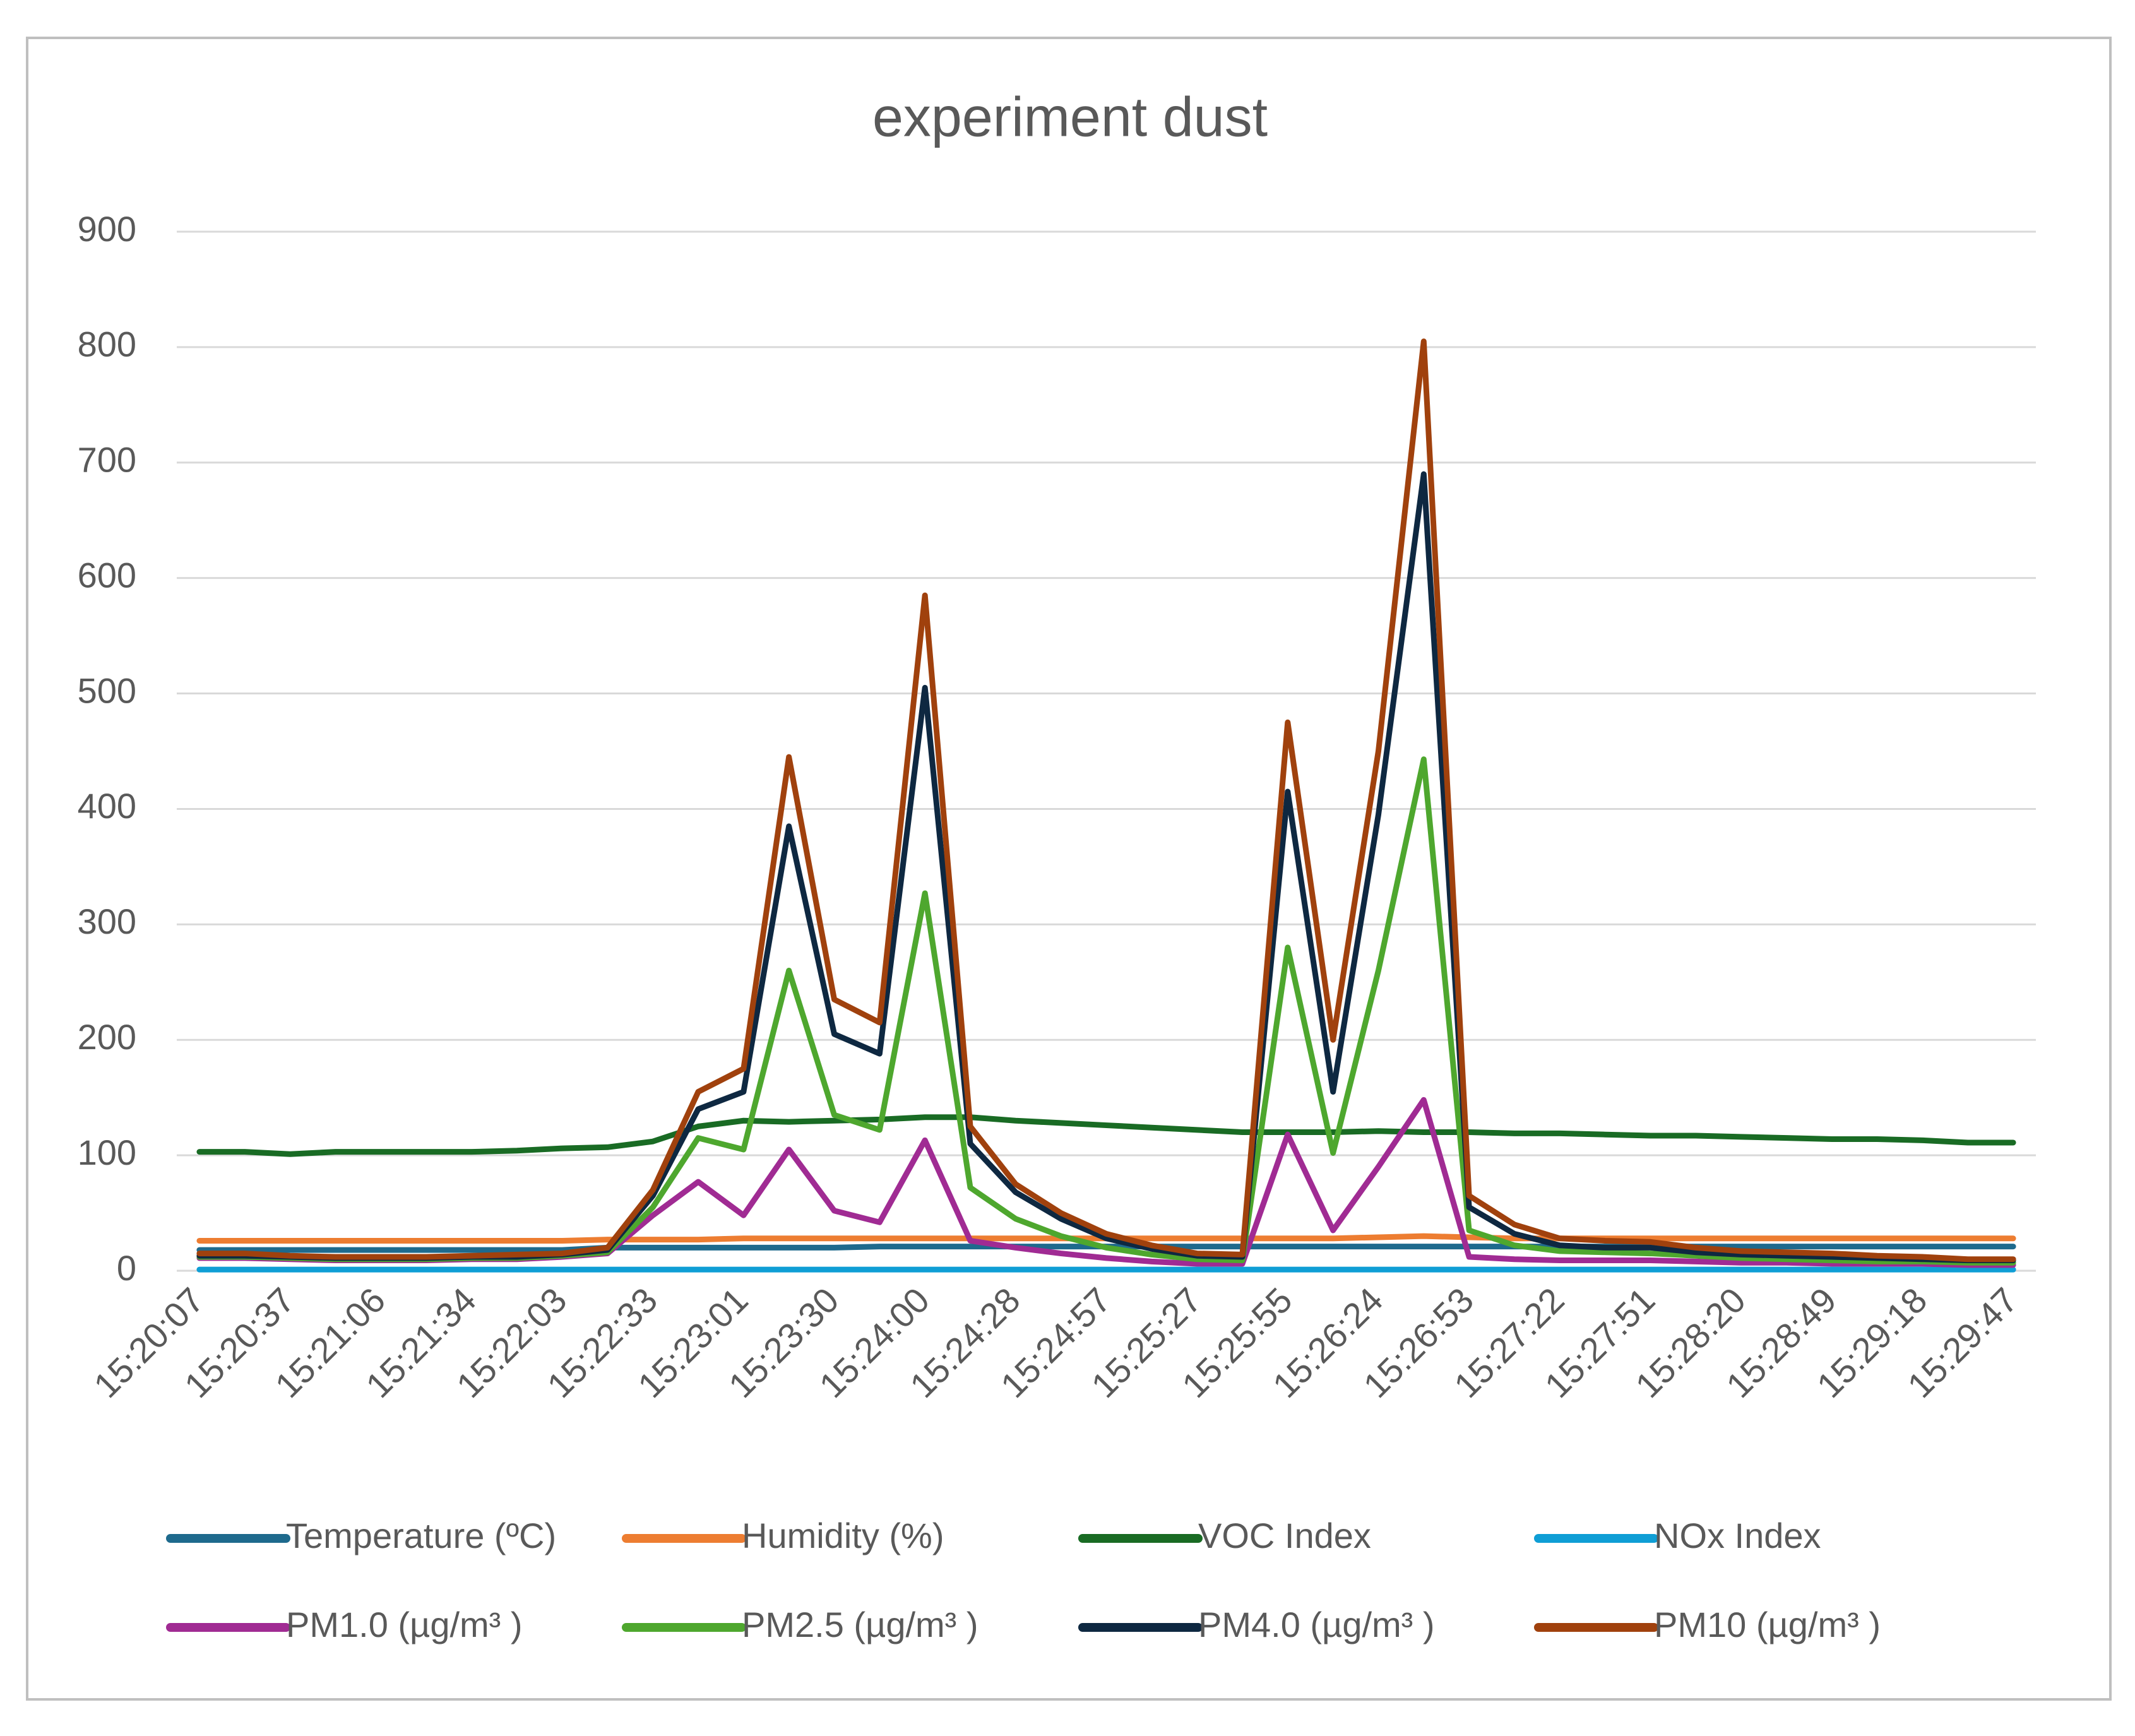 The width and height of the screenshot is (2135, 1736). I want to click on y-tick-label: 500, so click(107, 690).